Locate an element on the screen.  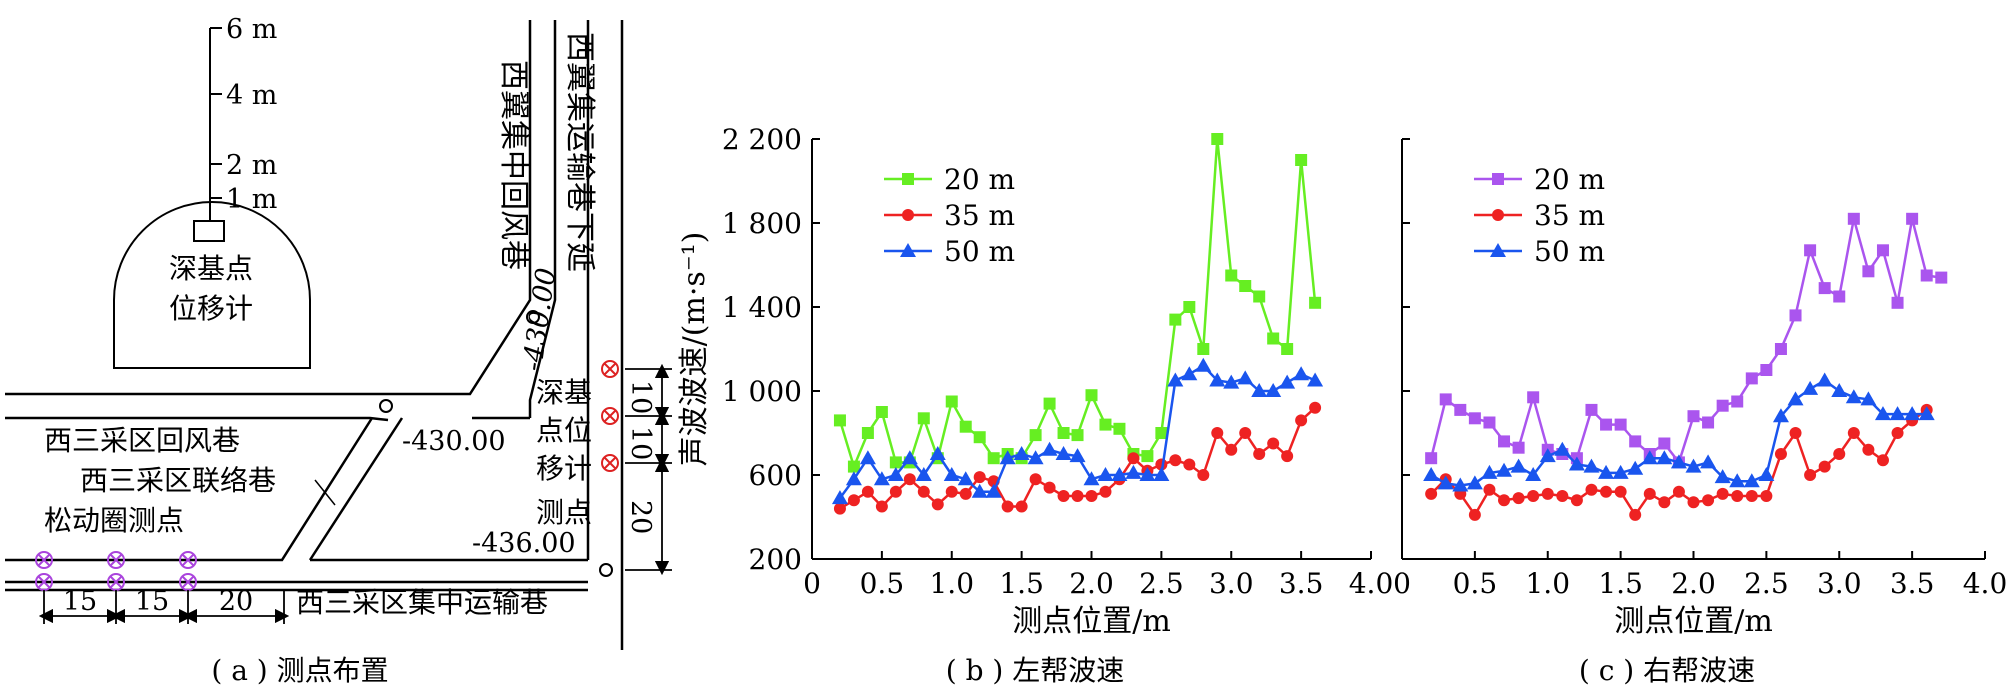
legend-label: 35 m is located at coordinates (979, 215).